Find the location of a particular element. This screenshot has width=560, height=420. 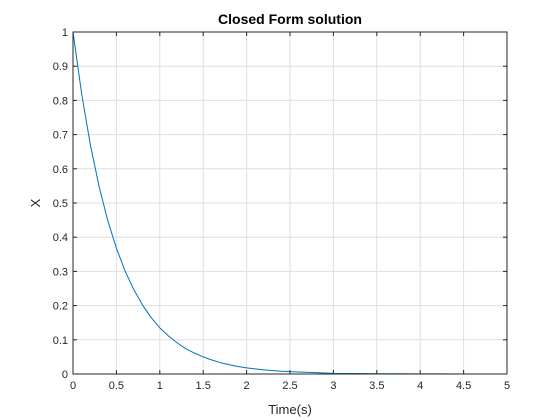

x-tick-labels: 0 0.5 1 1.5 2 2.5 3 3.5 4 4.5 5 is located at coordinates (290, 386).